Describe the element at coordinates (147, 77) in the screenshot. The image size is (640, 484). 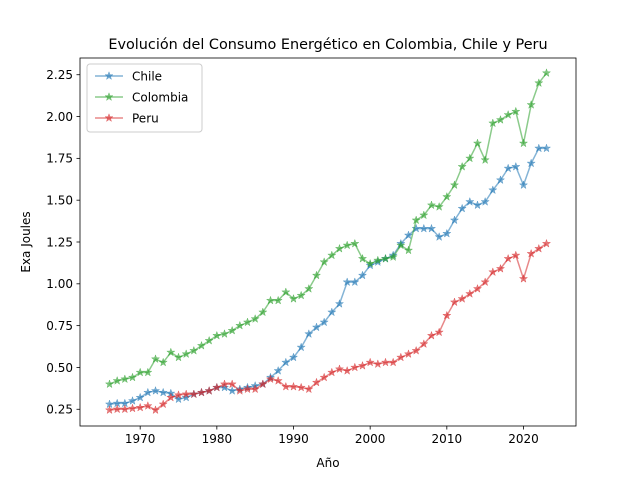
I see `legend-label: Chile` at that location.